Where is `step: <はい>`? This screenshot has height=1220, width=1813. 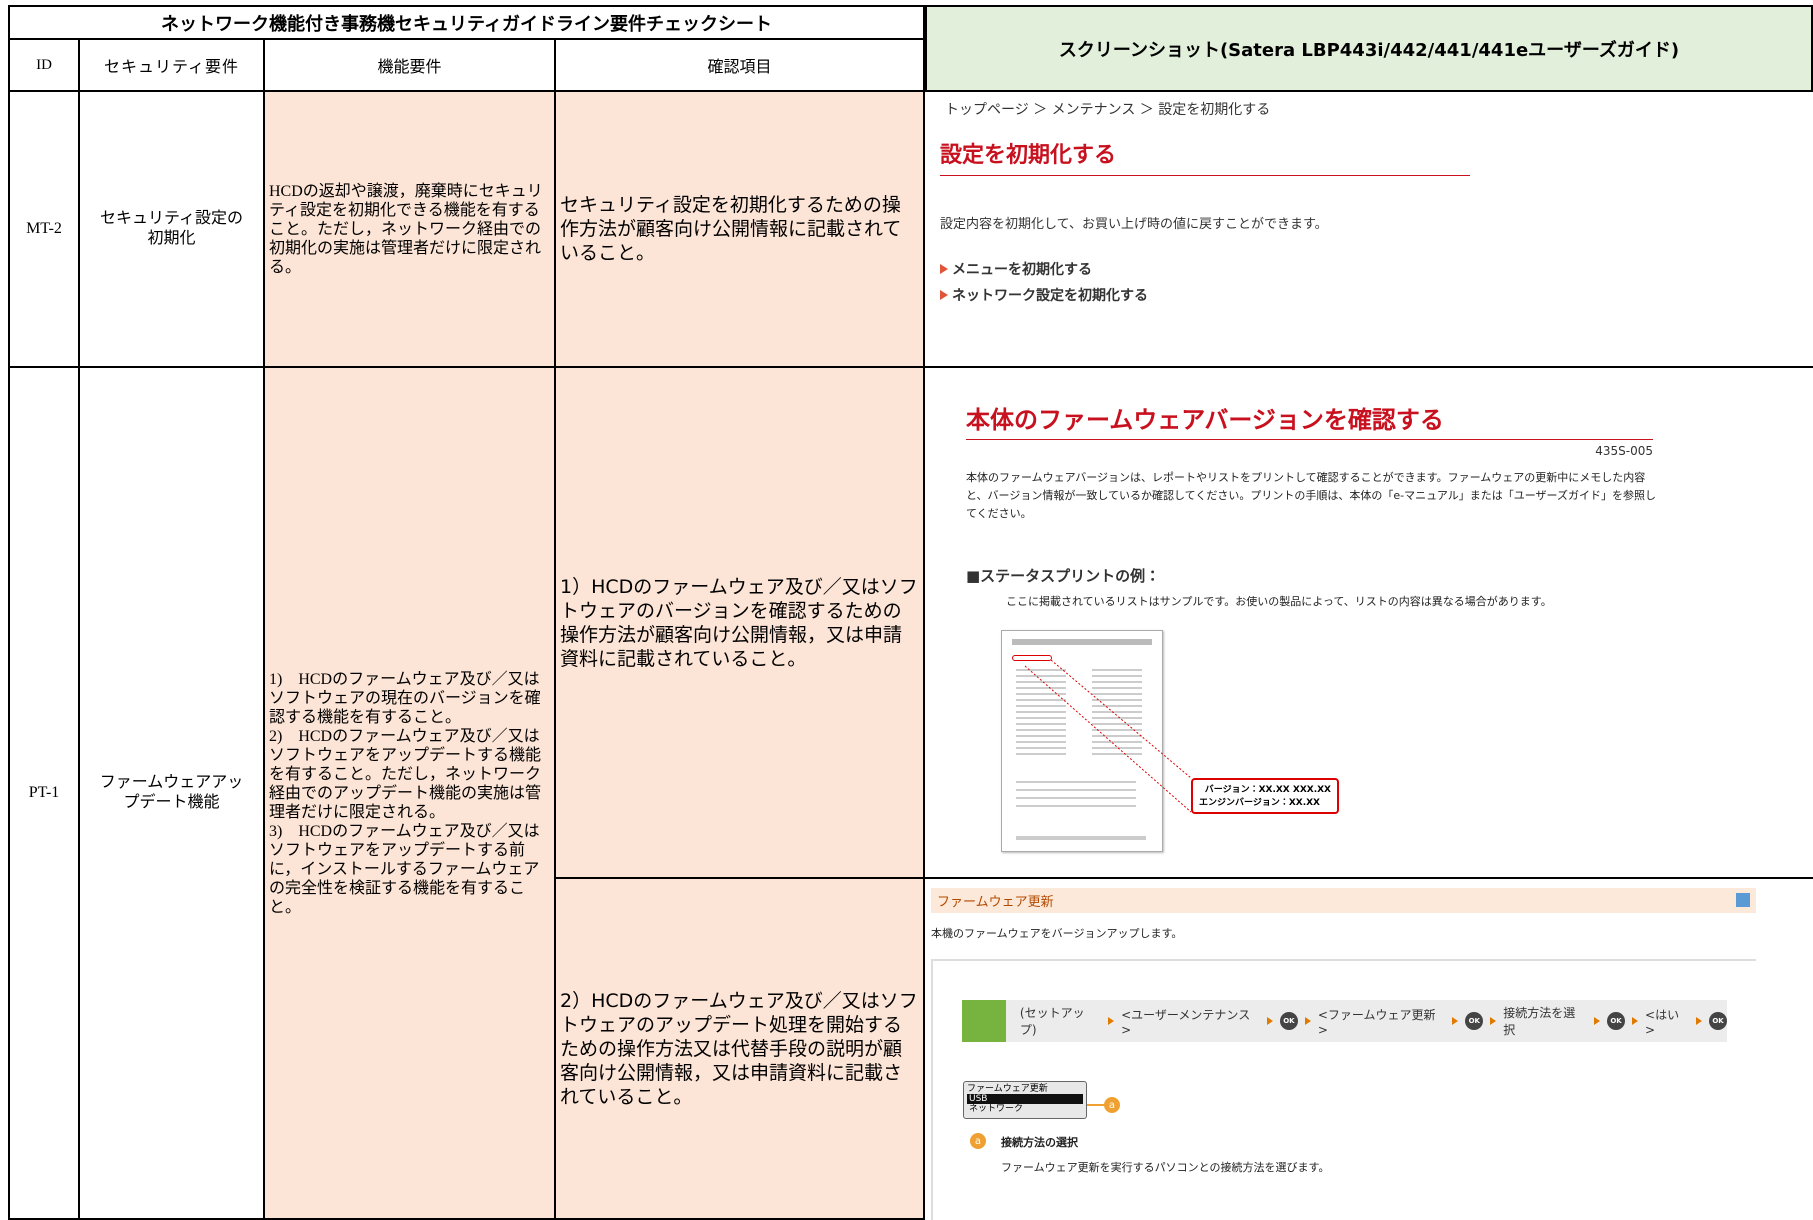 step: <はい> is located at coordinates (1662, 1022).